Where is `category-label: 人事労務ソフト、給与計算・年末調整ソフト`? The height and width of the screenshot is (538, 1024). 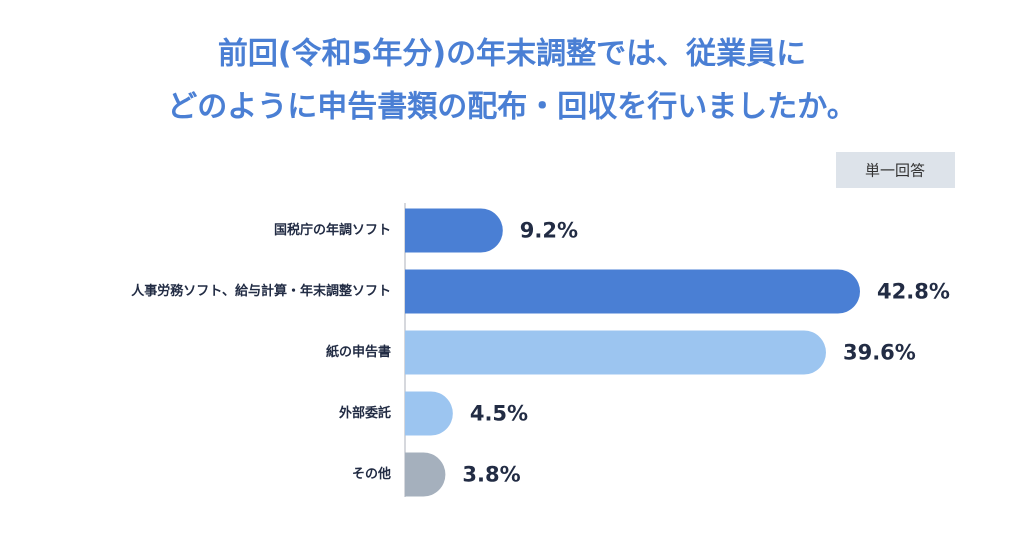 category-label: 人事労務ソフト、給与計算・年末調整ソフト is located at coordinates (261, 291).